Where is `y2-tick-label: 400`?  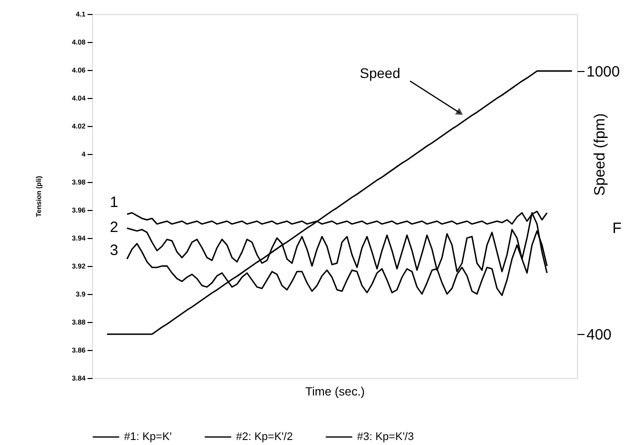 y2-tick-label: 400 is located at coordinates (599, 335).